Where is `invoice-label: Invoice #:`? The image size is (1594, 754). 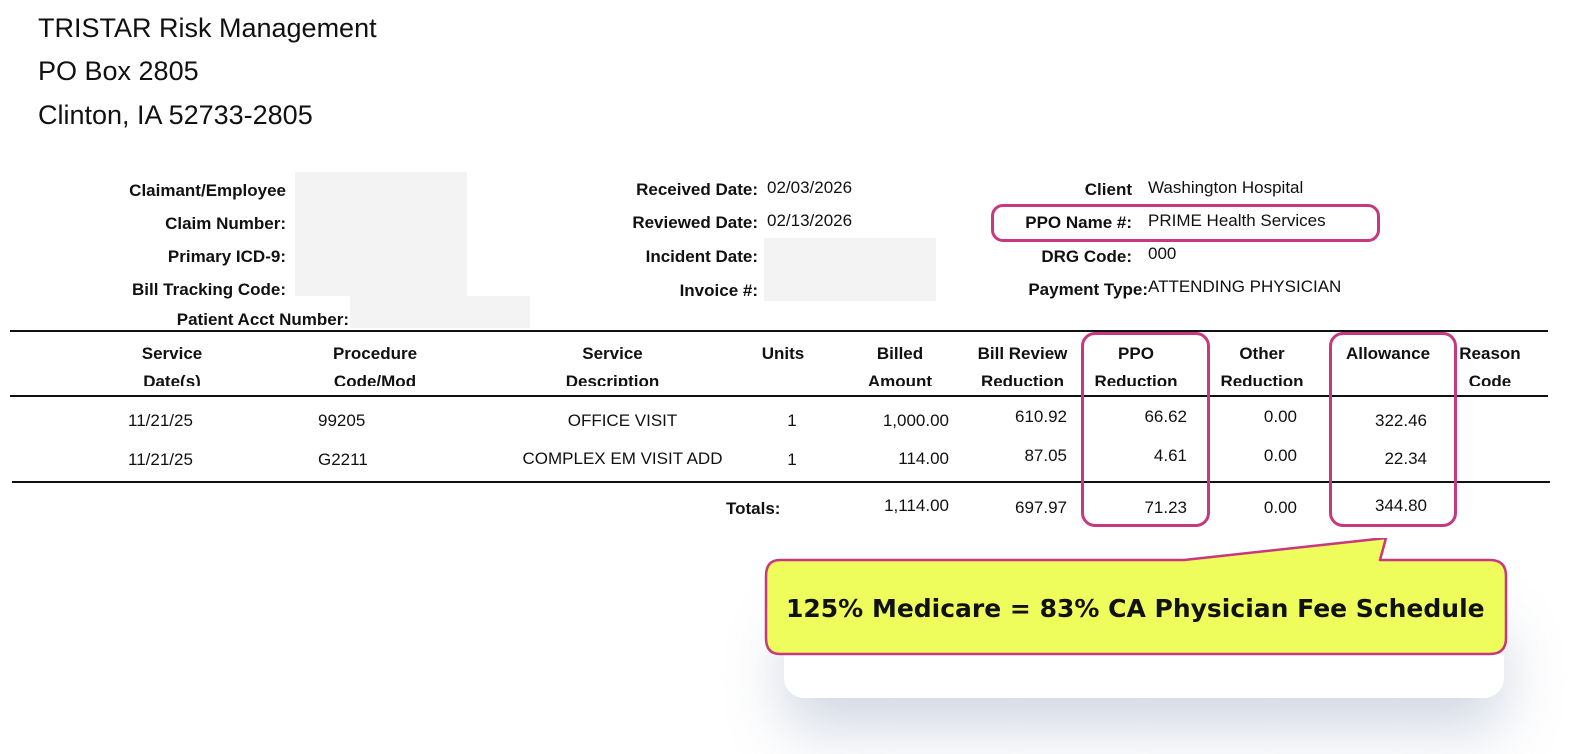
invoice-label: Invoice #: is located at coordinates (718, 290).